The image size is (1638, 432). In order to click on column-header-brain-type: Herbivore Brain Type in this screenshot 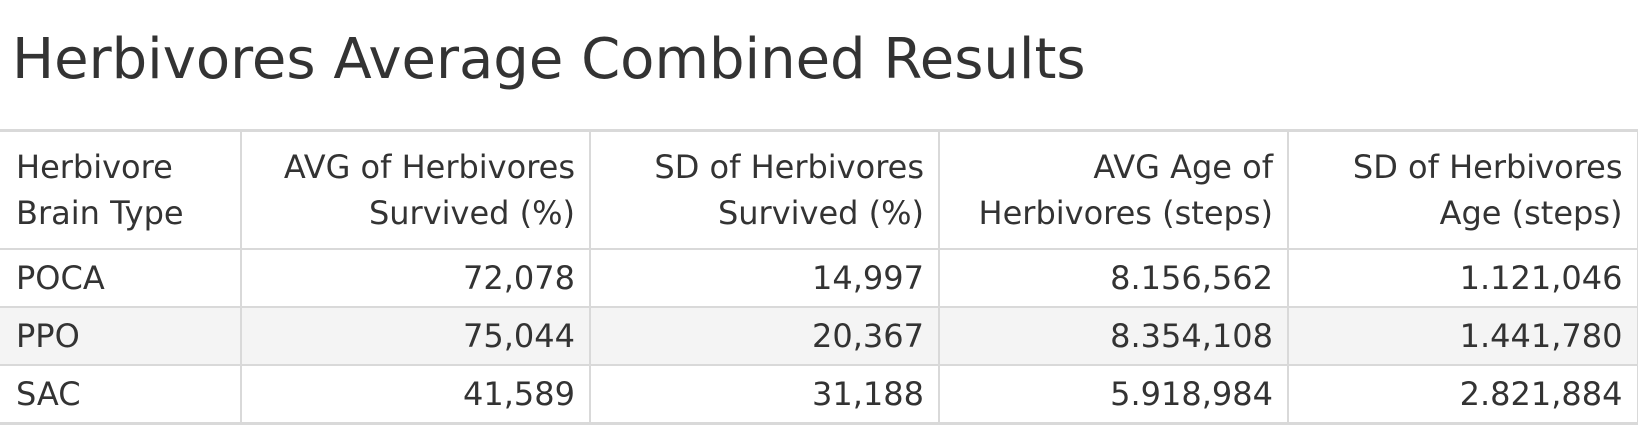, I will do `click(121, 189)`.